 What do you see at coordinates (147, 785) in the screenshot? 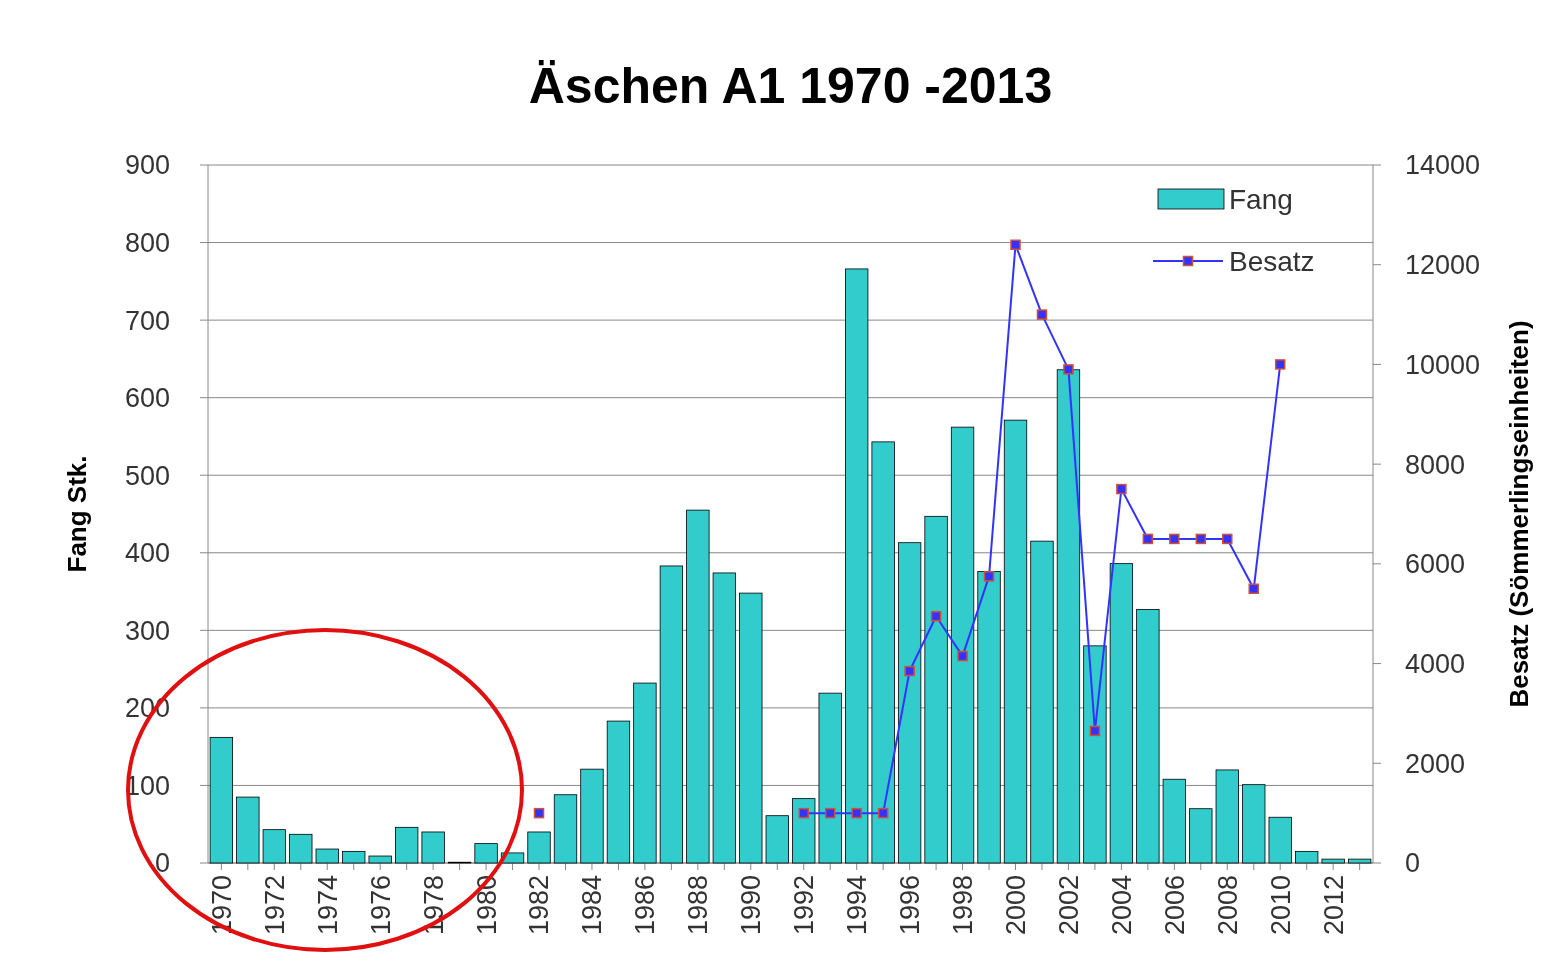
I see `y-tick-label: 100` at bounding box center [147, 785].